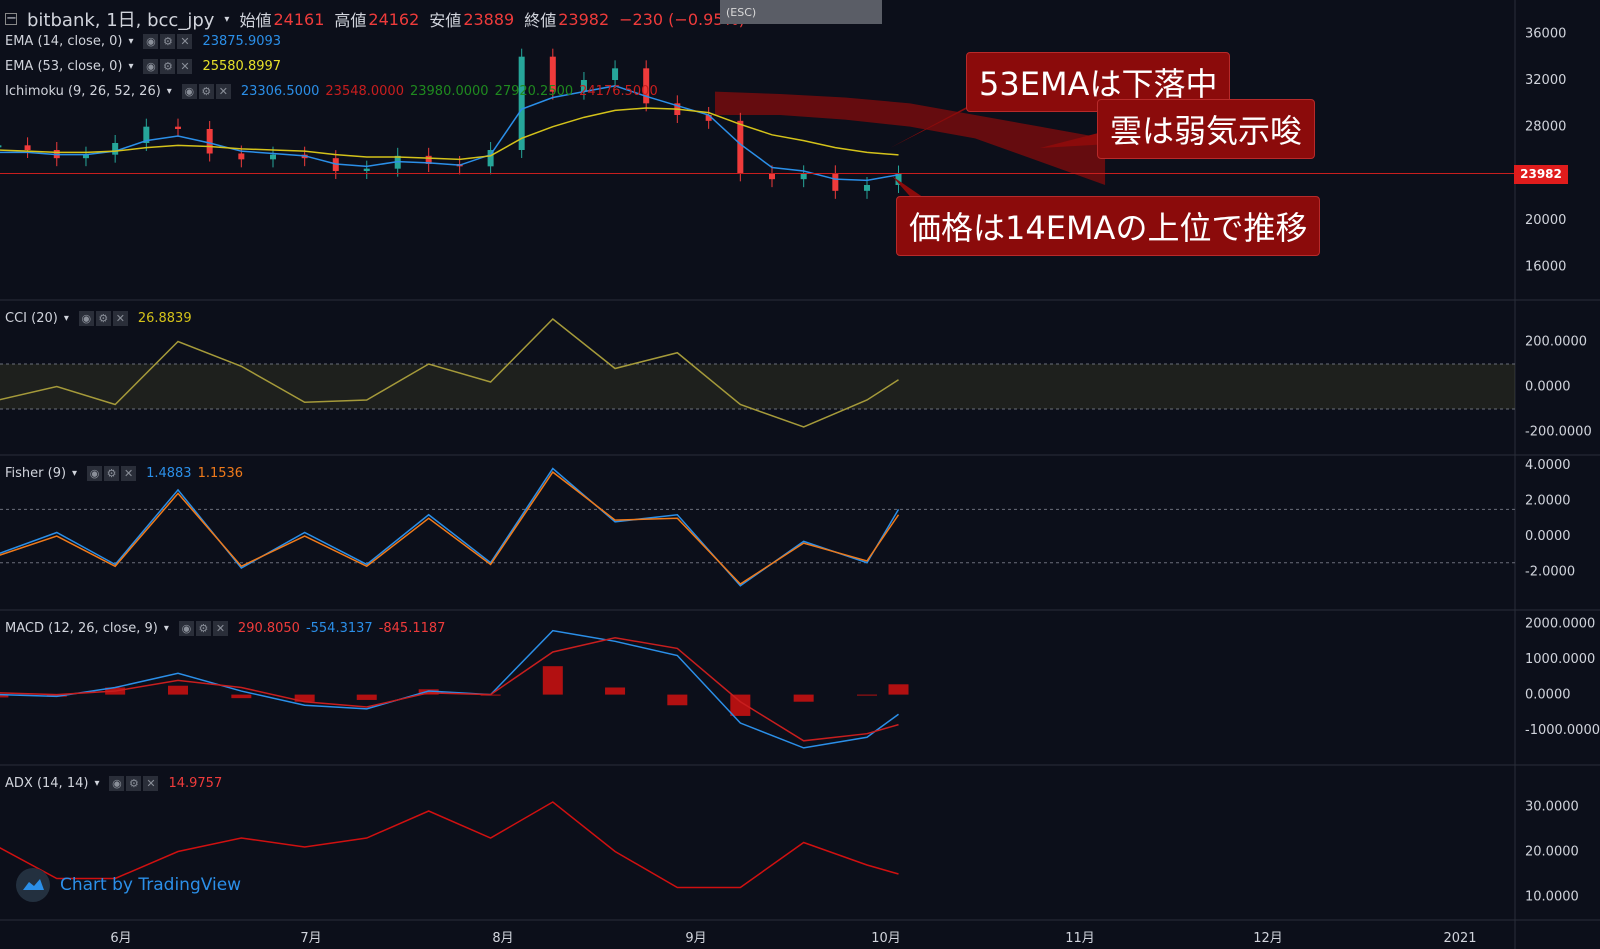  Describe the element at coordinates (394, 19) in the screenshot. I see `high-value: 24162` at that location.